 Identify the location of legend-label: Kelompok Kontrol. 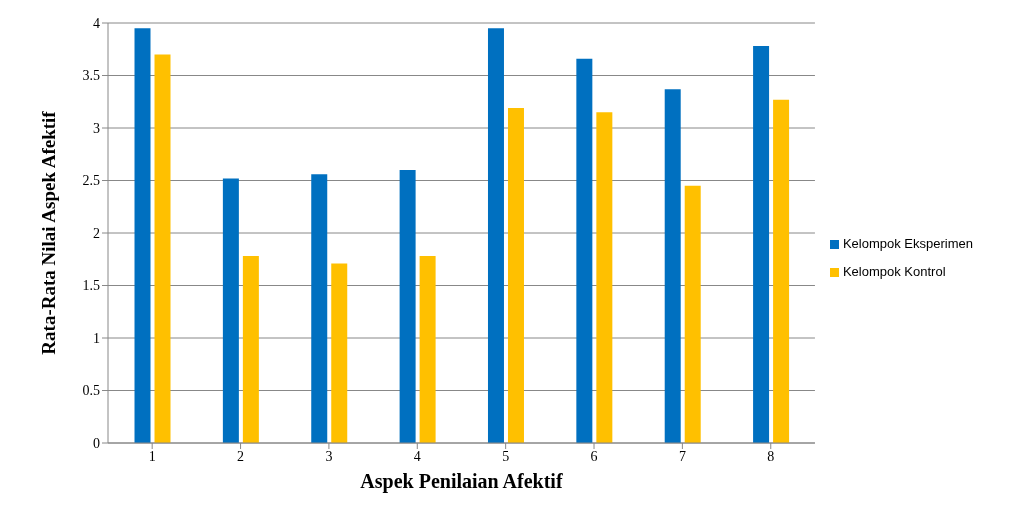
(894, 271).